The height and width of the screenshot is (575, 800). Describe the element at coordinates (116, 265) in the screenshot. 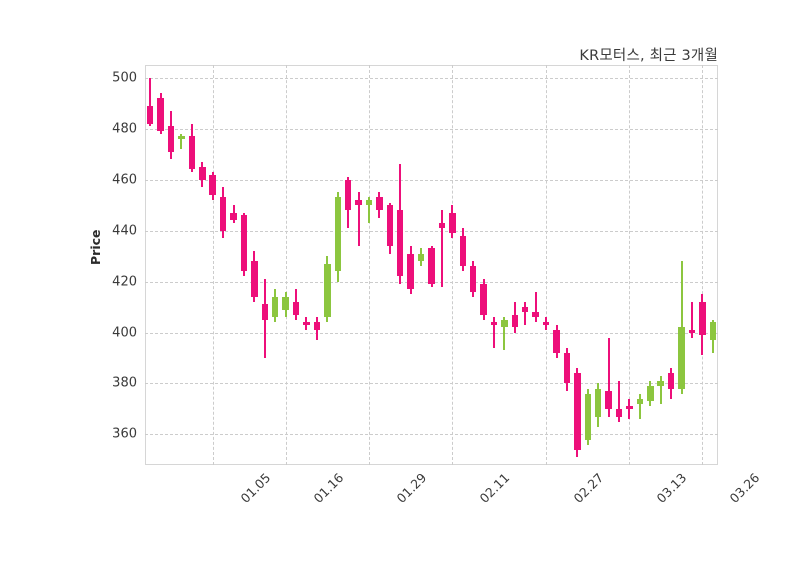

I see `y-axis-ticks: 360 380 400 420 440 460 480 500` at that location.